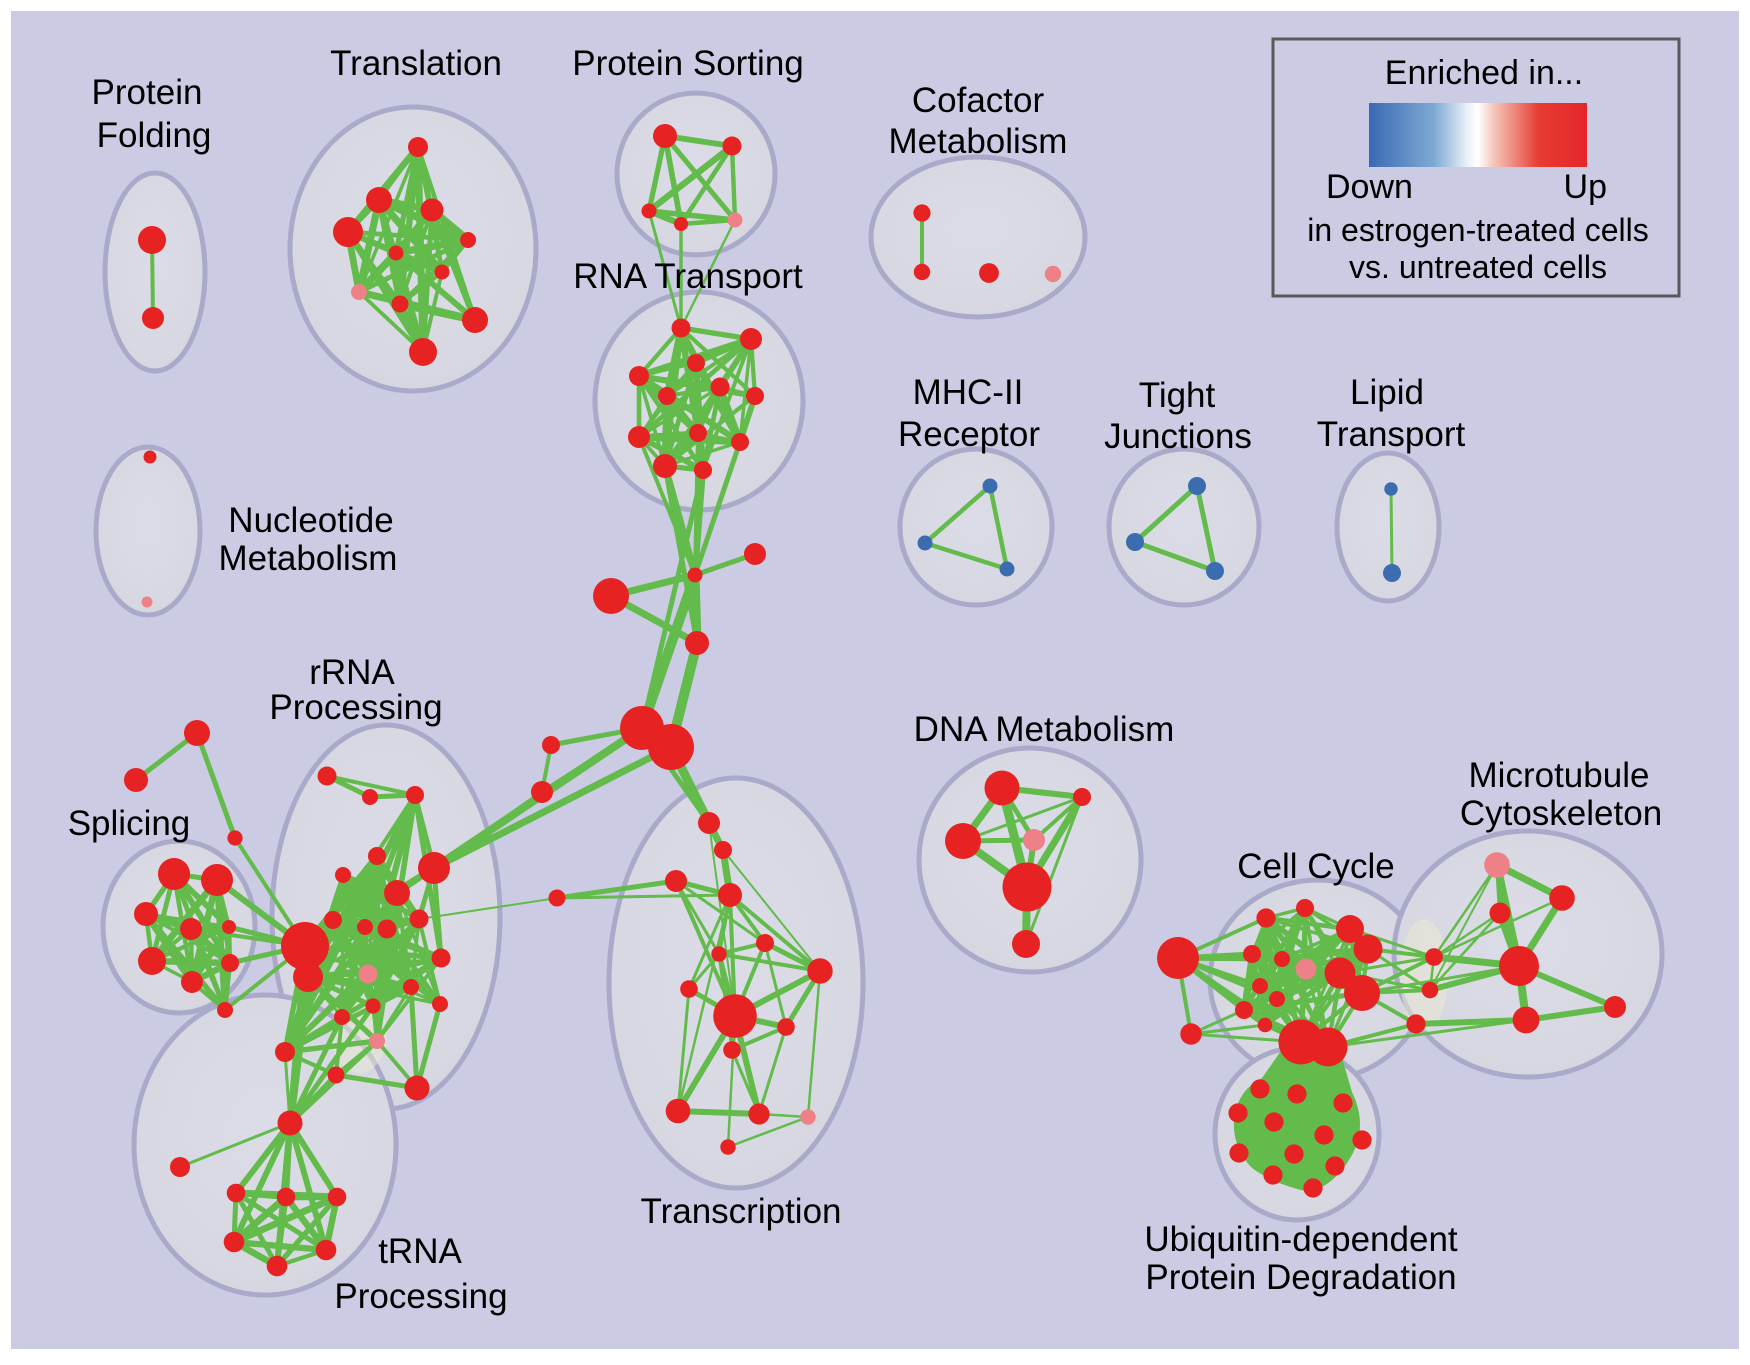 The width and height of the screenshot is (1750, 1365). Describe the element at coordinates (688, 63) in the screenshot. I see `svg-text: Protein Sorting` at that location.